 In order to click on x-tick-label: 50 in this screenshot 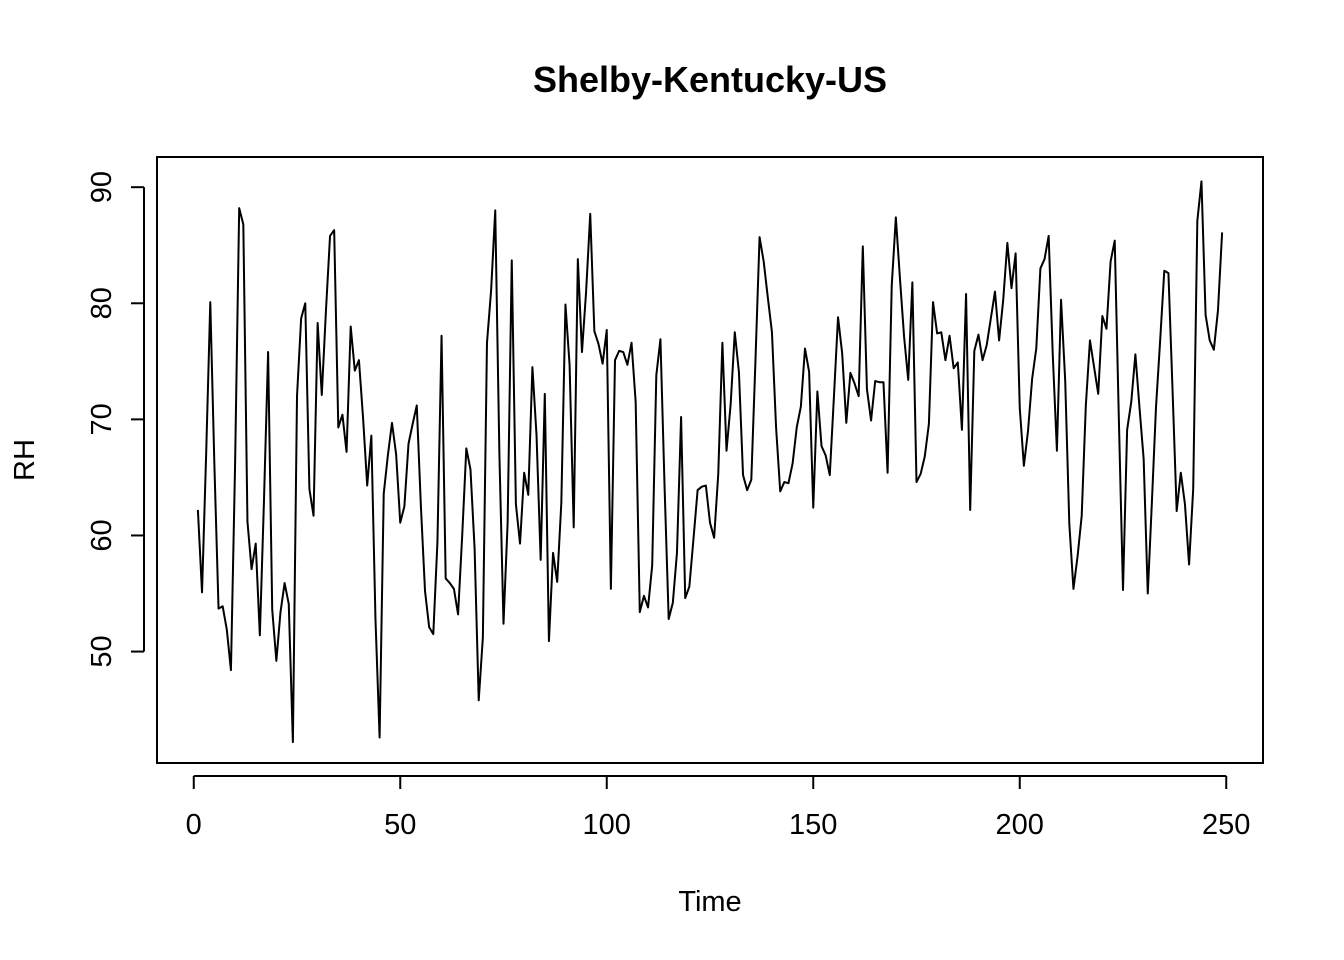, I will do `click(400, 825)`.